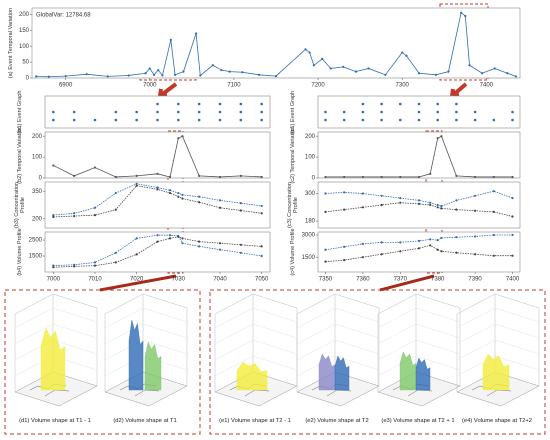 This screenshot has height=440, width=550. I want to click on x-tick-label: 7400, so click(487, 86).